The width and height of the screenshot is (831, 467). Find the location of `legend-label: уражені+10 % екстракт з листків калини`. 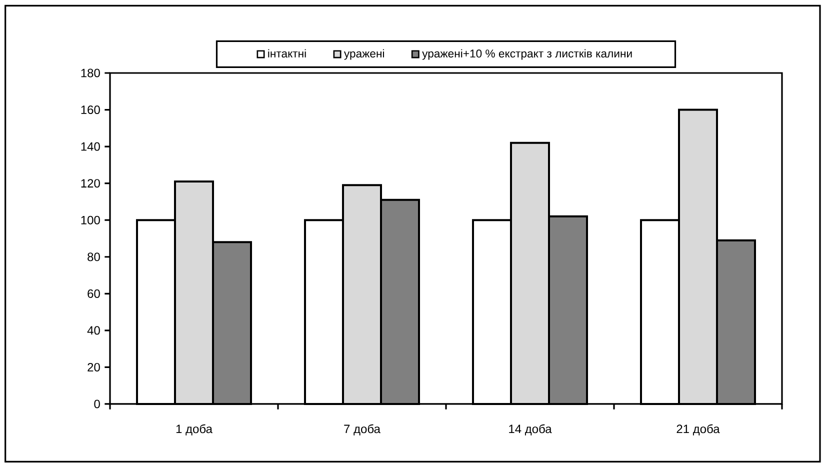

legend-label: уражені+10 % екстракт з листків калини is located at coordinates (527, 54).